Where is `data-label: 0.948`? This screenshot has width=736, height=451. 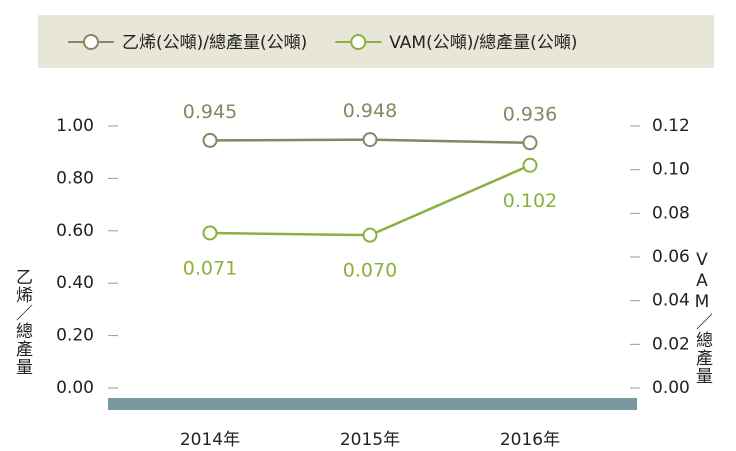
data-label: 0.948 is located at coordinates (370, 111).